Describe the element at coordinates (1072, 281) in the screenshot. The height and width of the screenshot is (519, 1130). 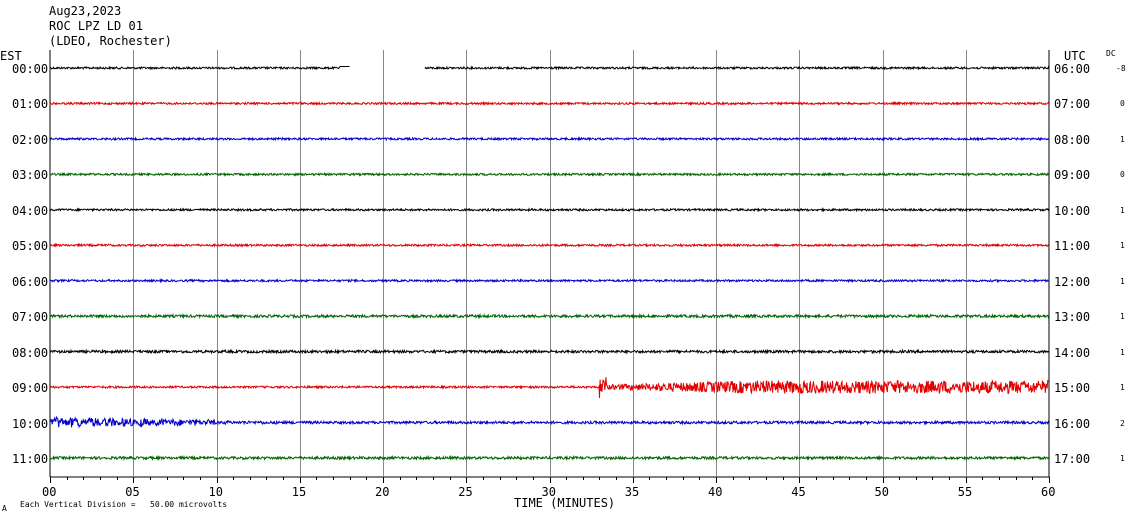
I see `utc-hour-label: 12:00` at that location.